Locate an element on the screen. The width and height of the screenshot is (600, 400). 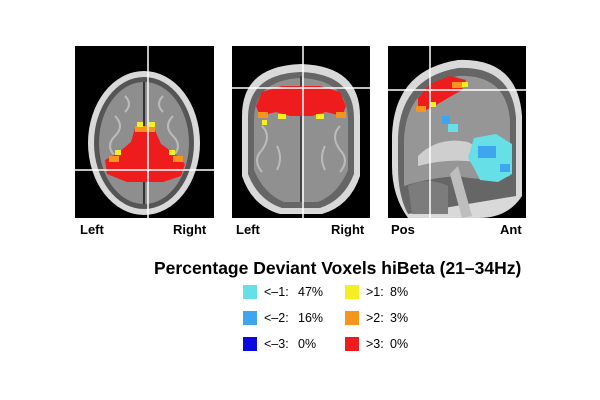
legend-value: 3% is located at coordinates (399, 318).